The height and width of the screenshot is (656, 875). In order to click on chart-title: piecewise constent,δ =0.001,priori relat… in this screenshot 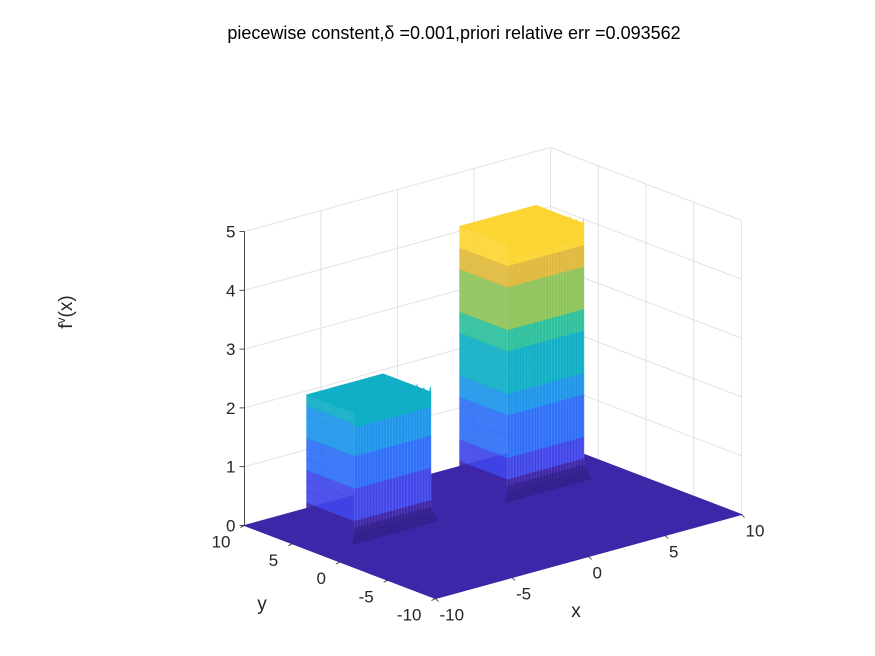, I will do `click(453, 33)`.